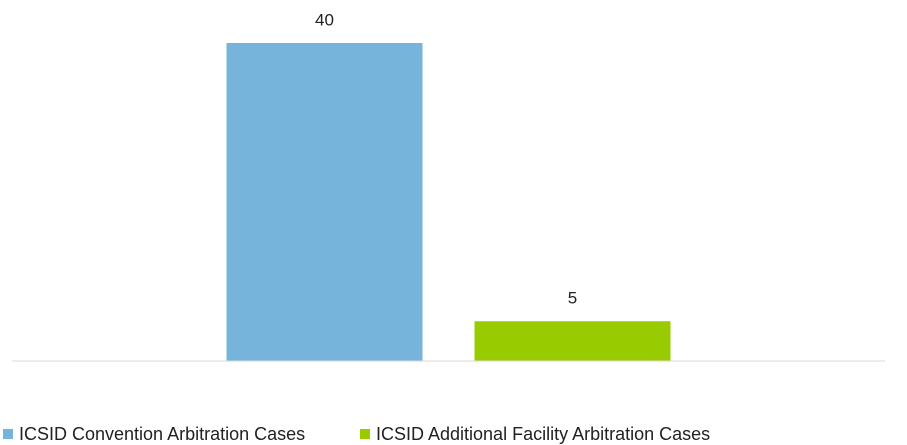  I want to click on value-label: 40, so click(324, 19).